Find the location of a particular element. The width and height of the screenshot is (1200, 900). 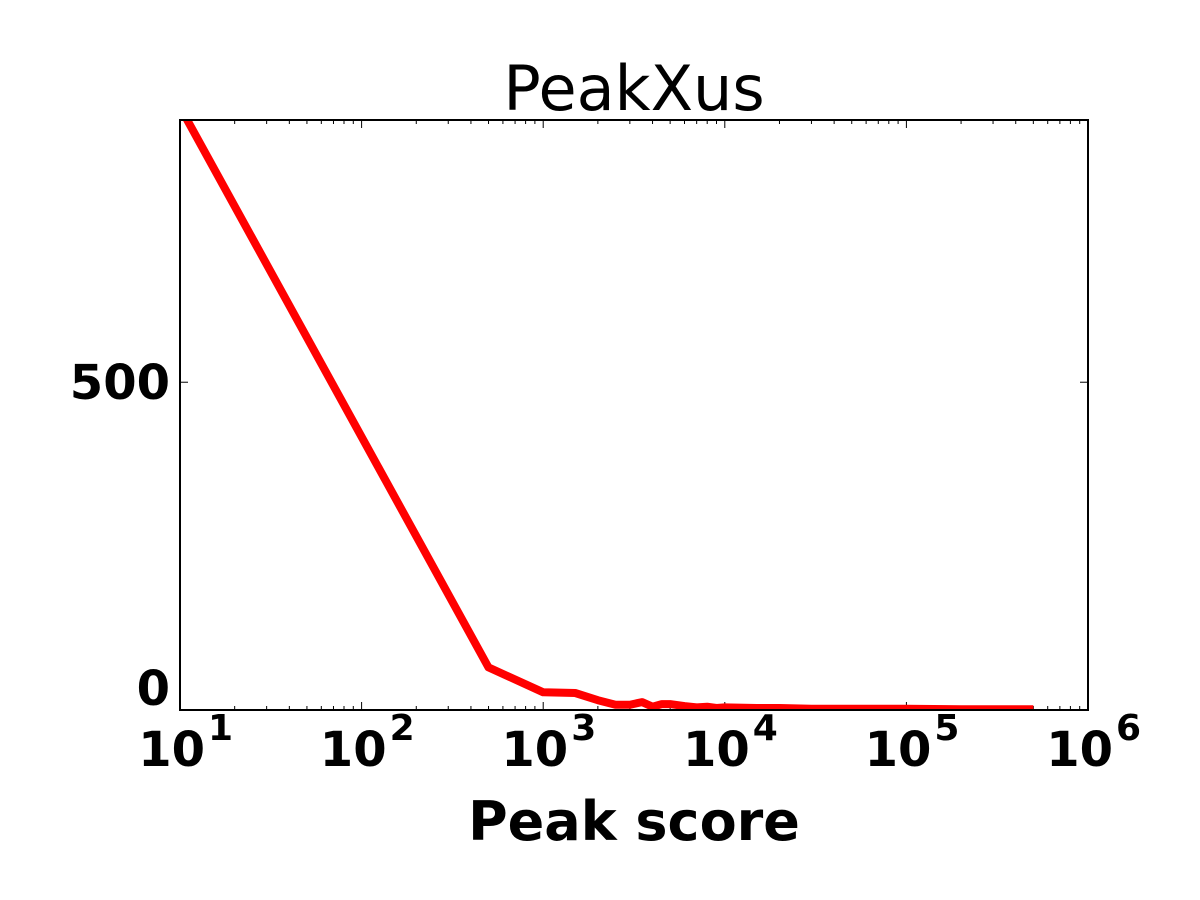

chart-title: PeakXus is located at coordinates (633, 88).